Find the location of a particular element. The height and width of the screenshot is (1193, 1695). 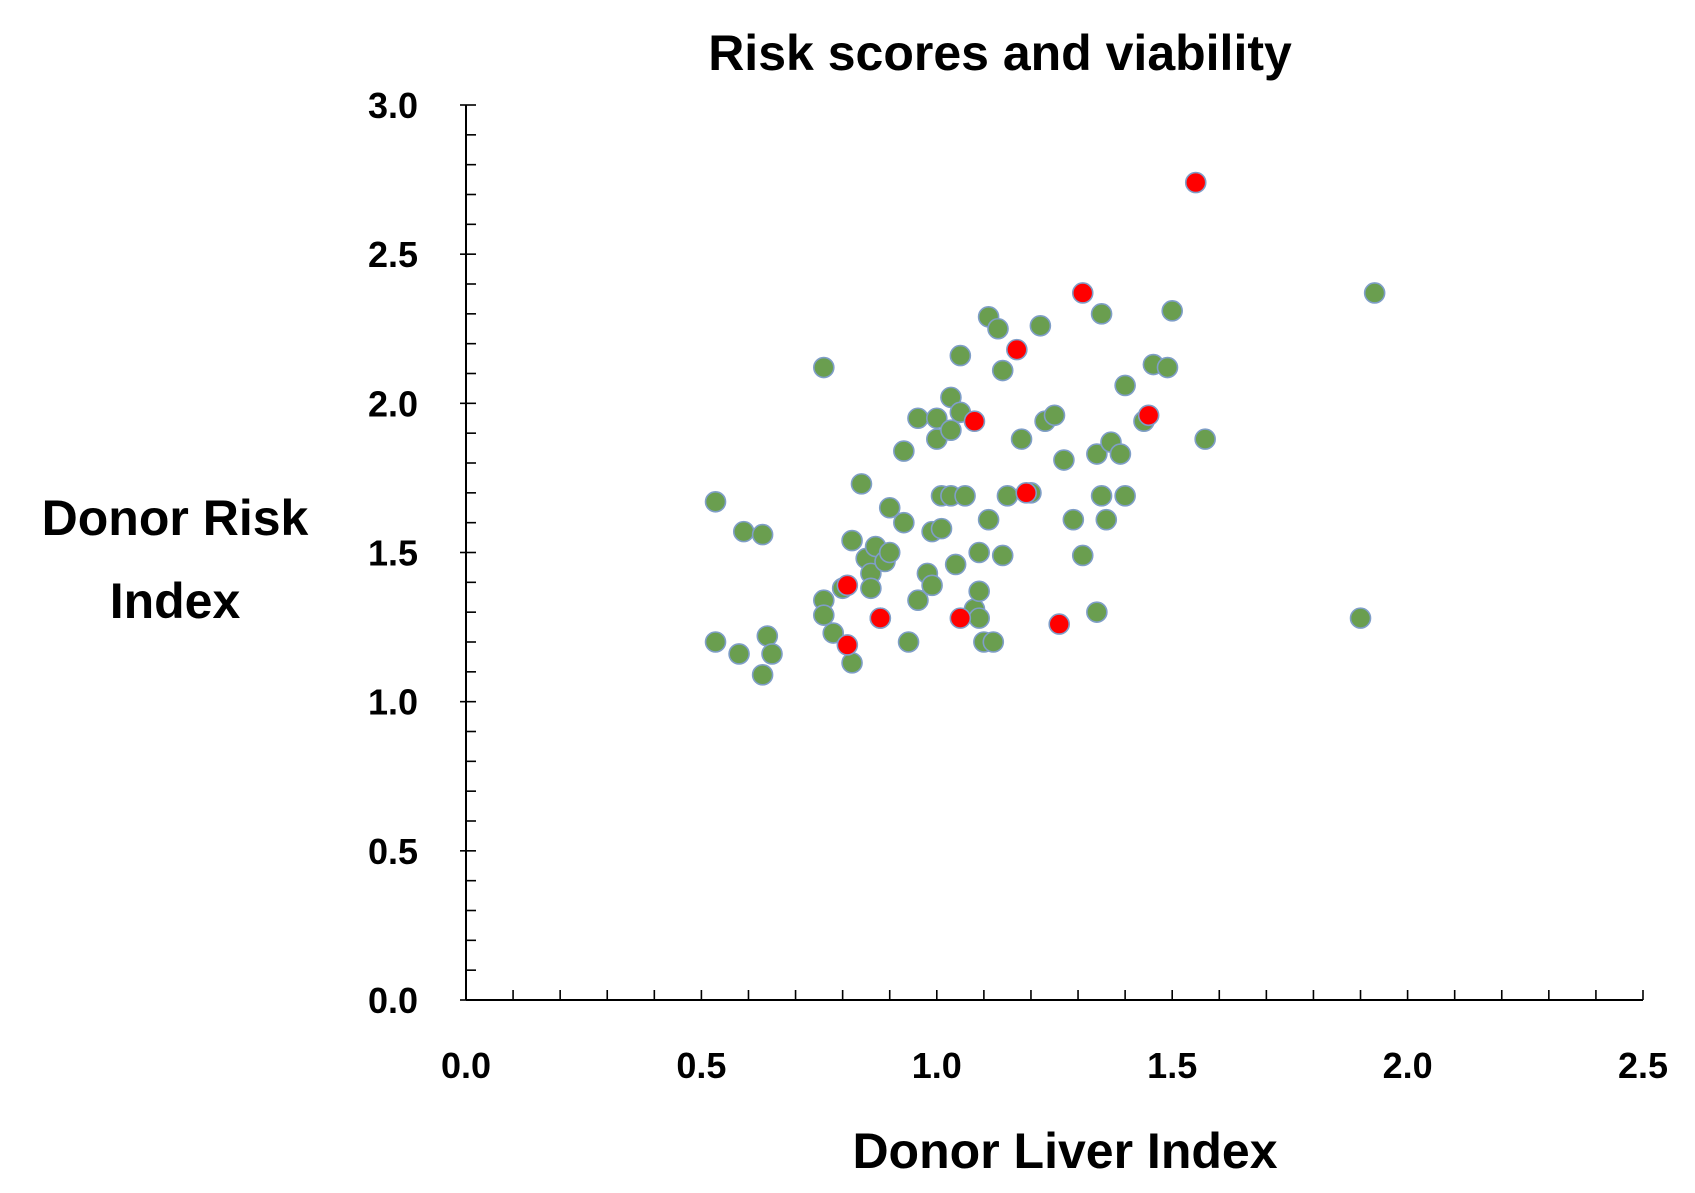

y-tick-label: 0.5 is located at coordinates (393, 851).